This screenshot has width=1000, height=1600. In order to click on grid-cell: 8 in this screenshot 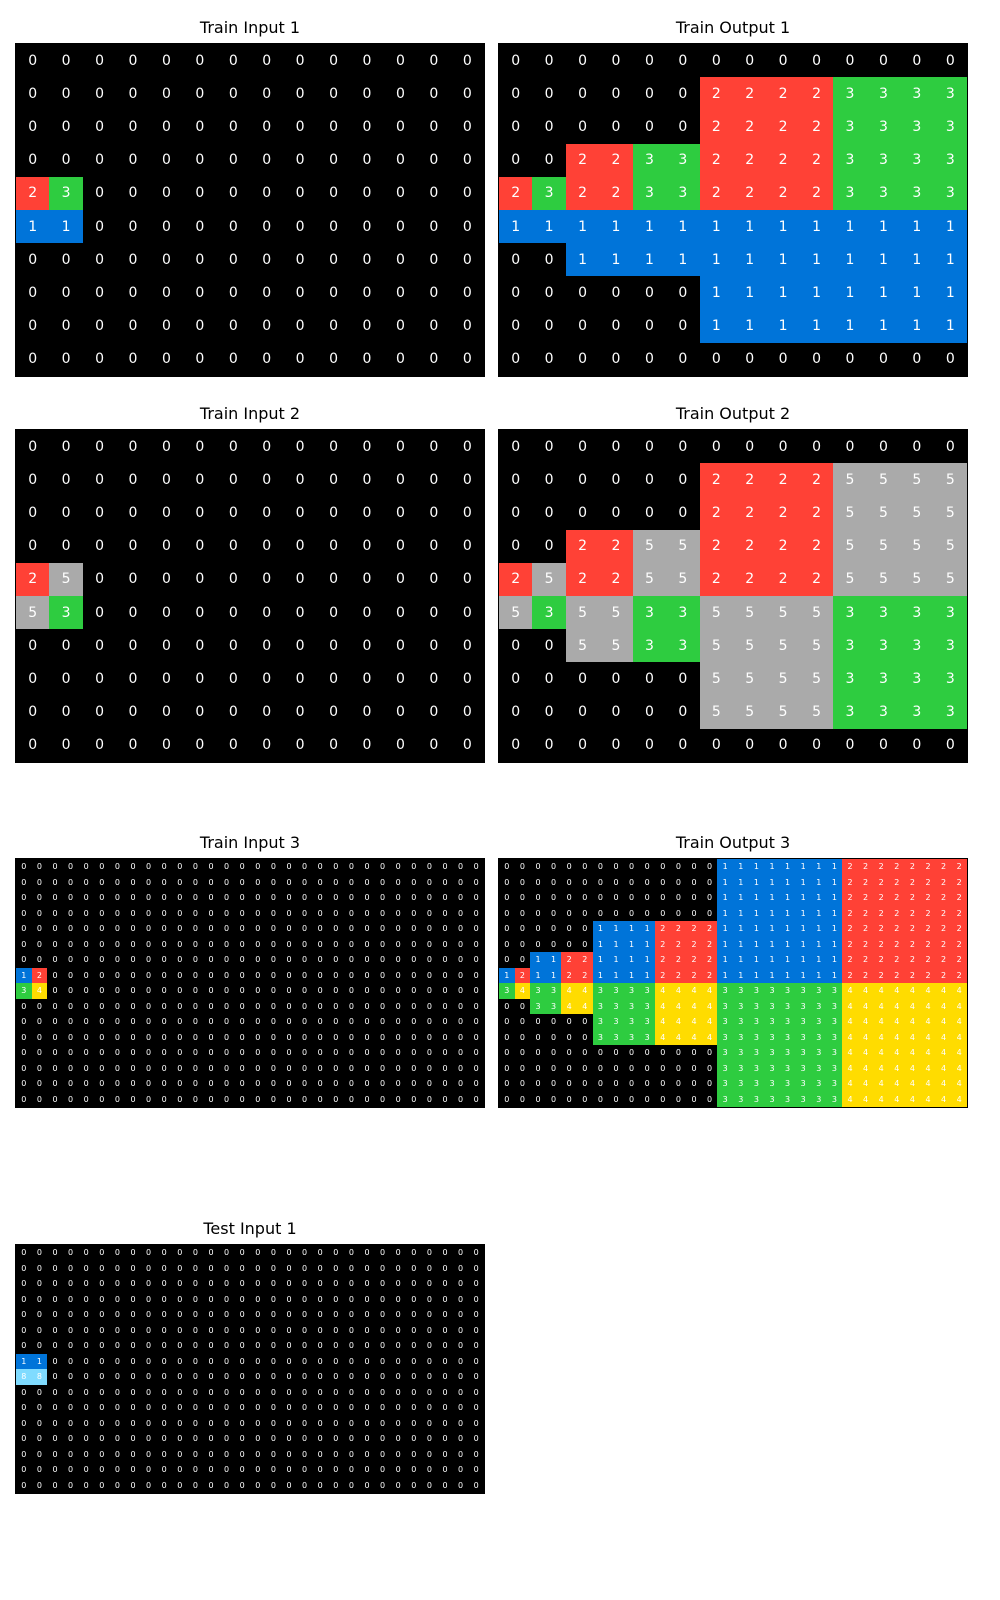, I will do `click(24, 1377)`.